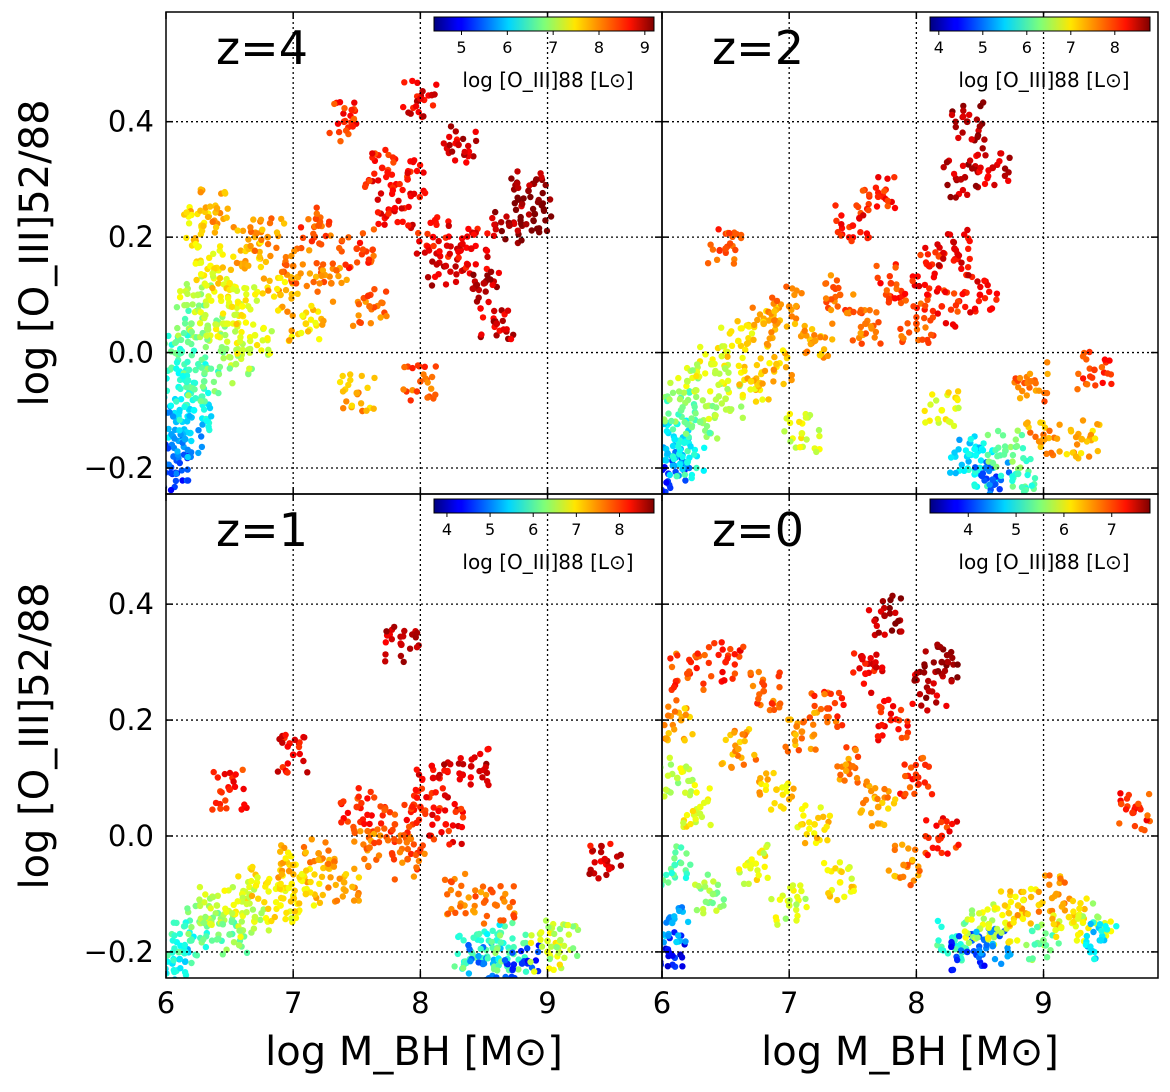 The height and width of the screenshot is (1092, 1170). What do you see at coordinates (547, 562) in the screenshot?
I see `colorbar-label: log [O_III]88 [L⊙]` at bounding box center [547, 562].